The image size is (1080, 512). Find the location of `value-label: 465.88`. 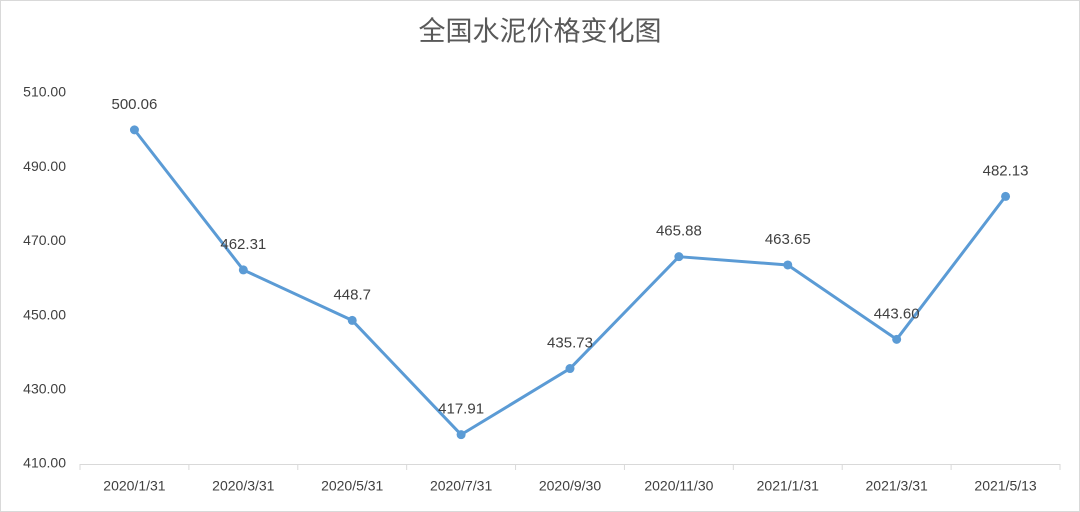

value-label: 465.88 is located at coordinates (679, 231).